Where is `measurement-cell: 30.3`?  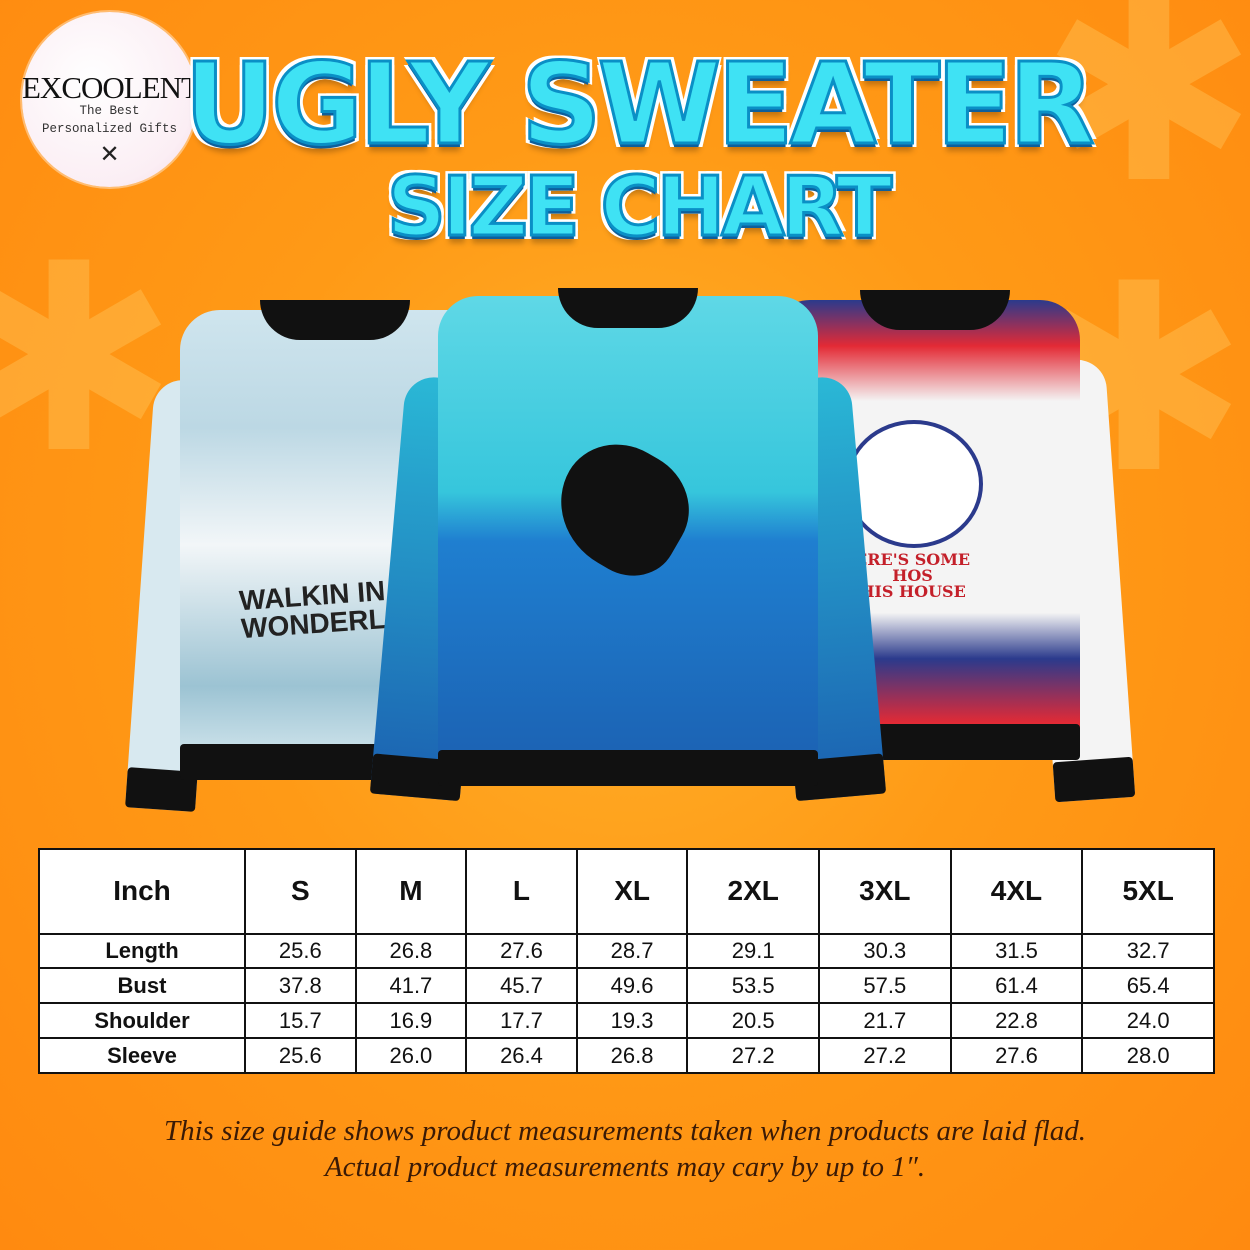
measurement-cell: 30.3 is located at coordinates (885, 951).